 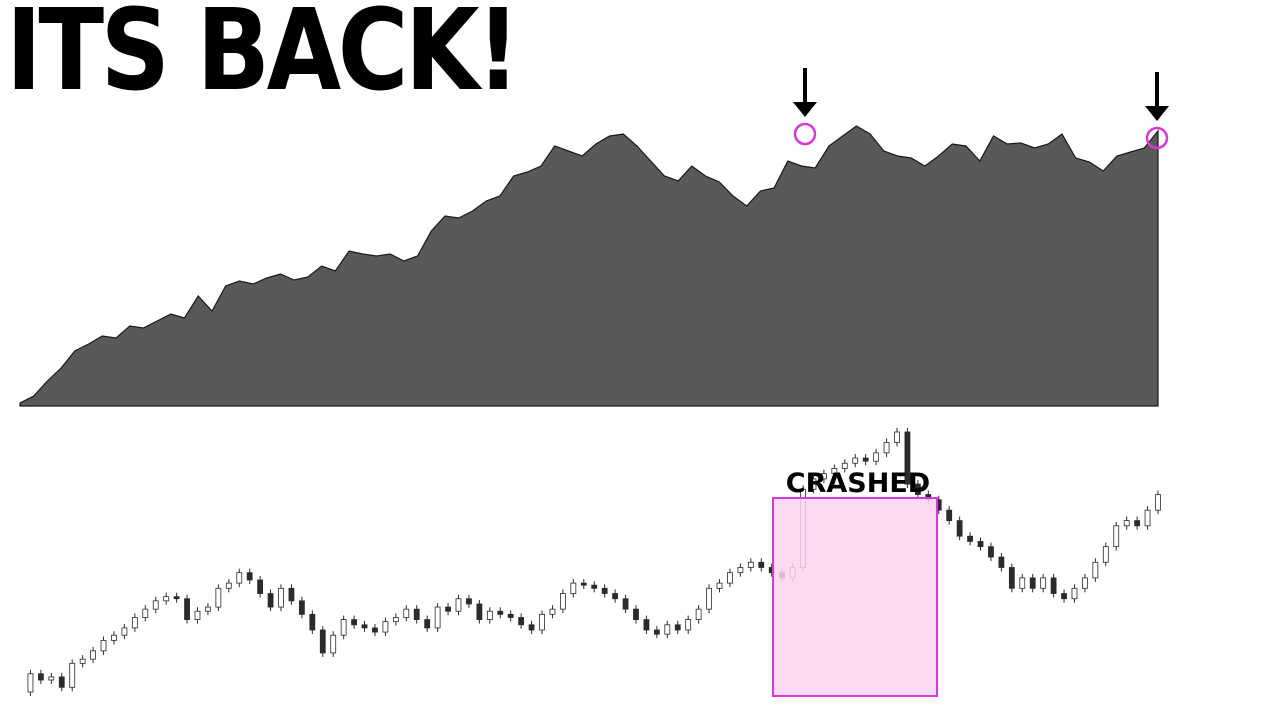 What do you see at coordinates (263, 58) in the screenshot?
I see `headline: ITS BACK!` at bounding box center [263, 58].